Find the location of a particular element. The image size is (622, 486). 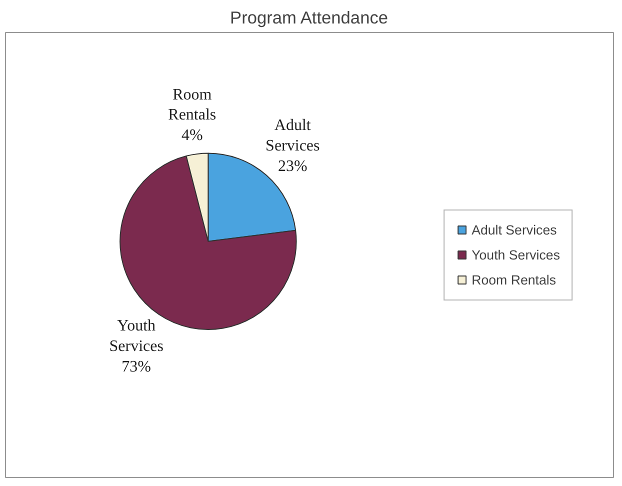

data-label: 23% is located at coordinates (293, 166).